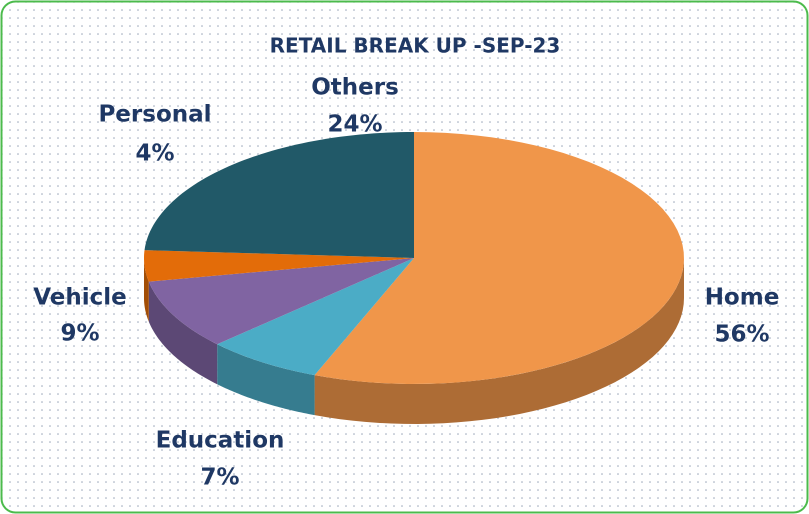  I want to click on data-label-value: 56%, so click(741, 335).